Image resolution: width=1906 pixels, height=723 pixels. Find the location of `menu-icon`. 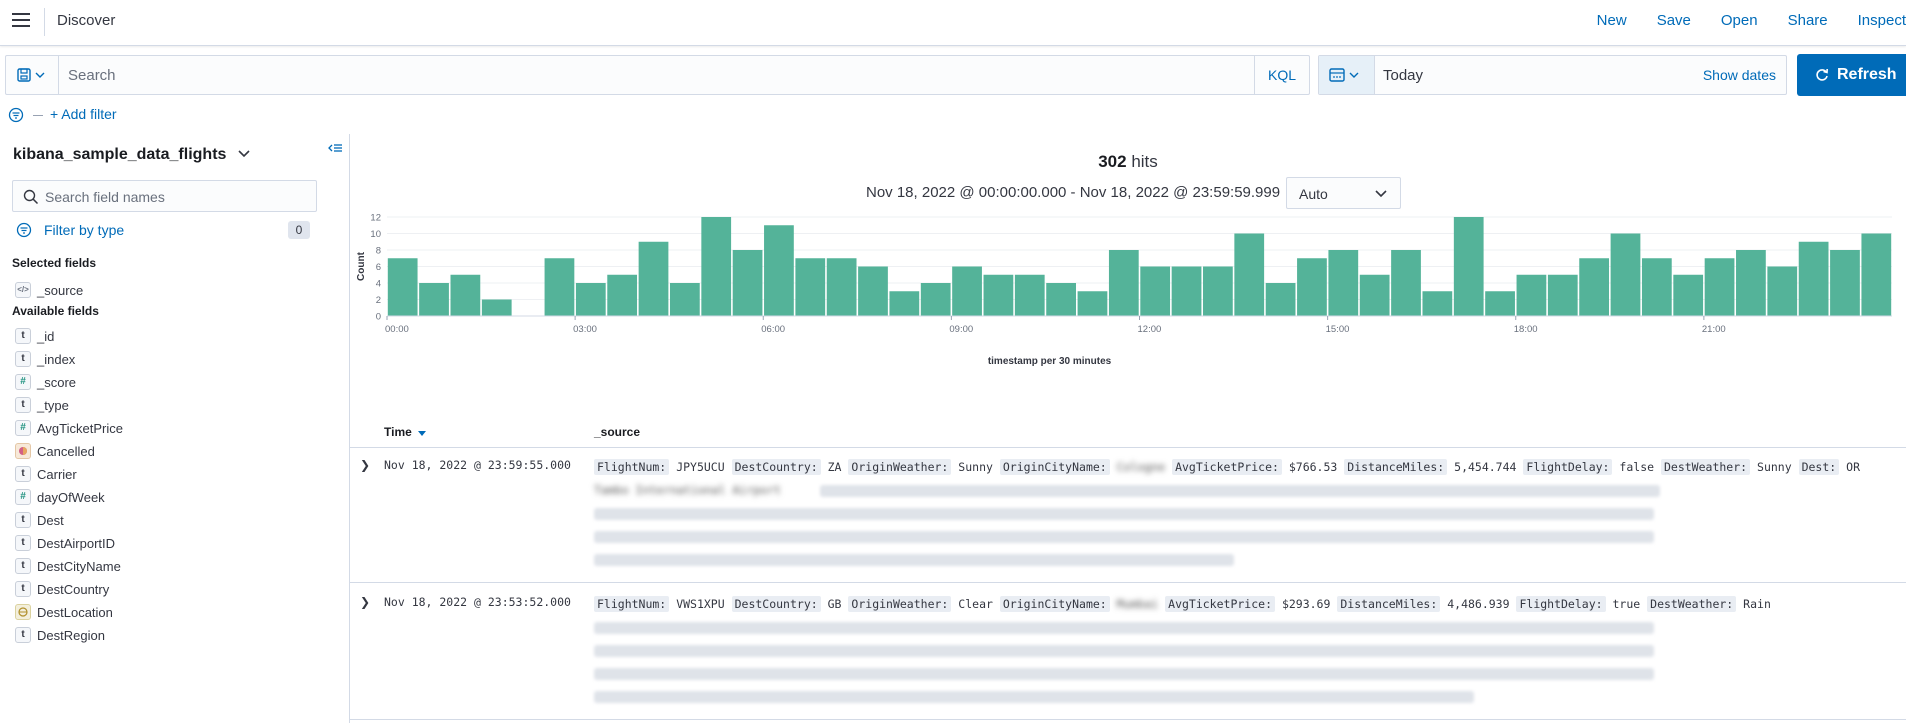

menu-icon is located at coordinates (21, 20).